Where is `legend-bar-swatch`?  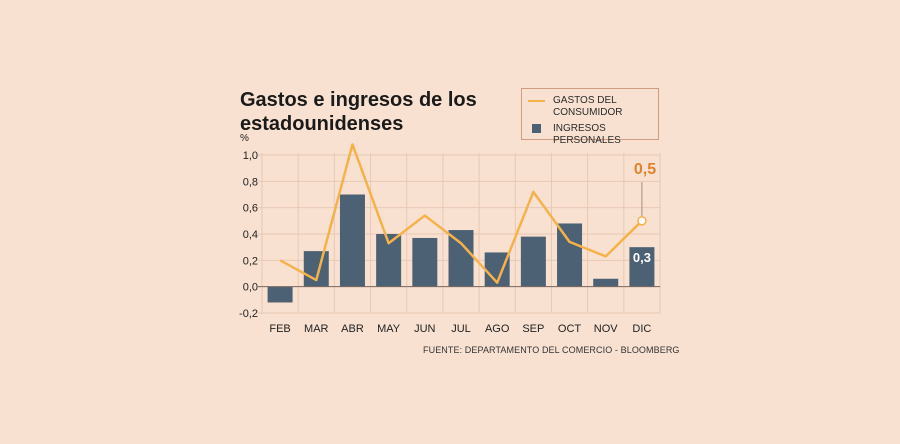 legend-bar-swatch is located at coordinates (536, 128).